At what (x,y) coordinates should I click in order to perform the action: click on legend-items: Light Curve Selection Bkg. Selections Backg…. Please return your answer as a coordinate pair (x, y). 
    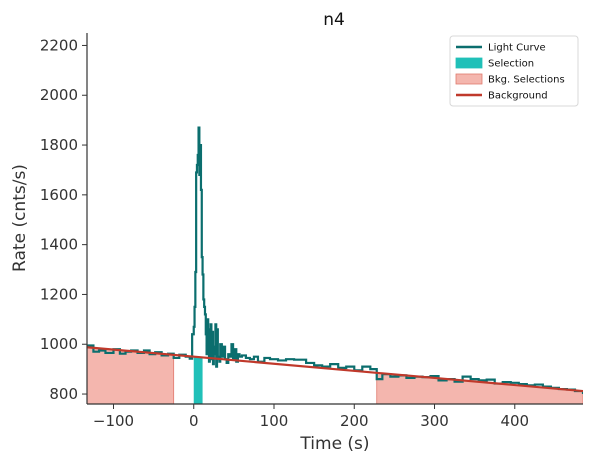
    Looking at the image, I should click on (510, 72).